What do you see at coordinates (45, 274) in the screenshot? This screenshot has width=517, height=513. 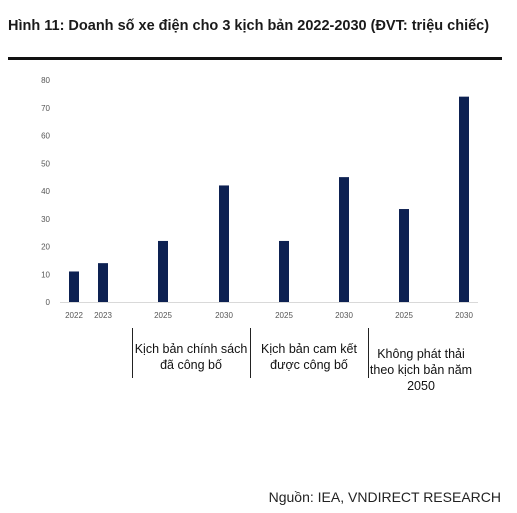 I see `y-tick-label: 10` at bounding box center [45, 274].